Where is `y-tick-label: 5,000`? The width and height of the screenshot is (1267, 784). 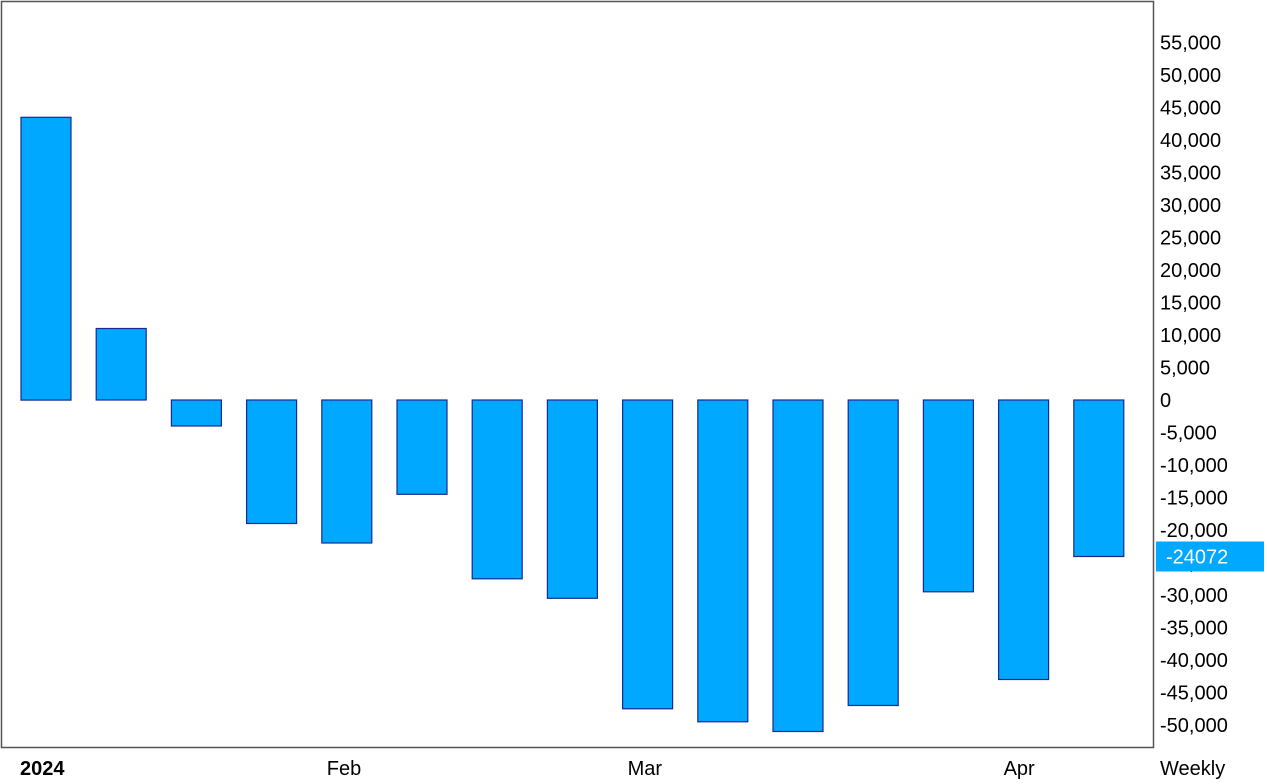
y-tick-label: 5,000 is located at coordinates (1185, 369).